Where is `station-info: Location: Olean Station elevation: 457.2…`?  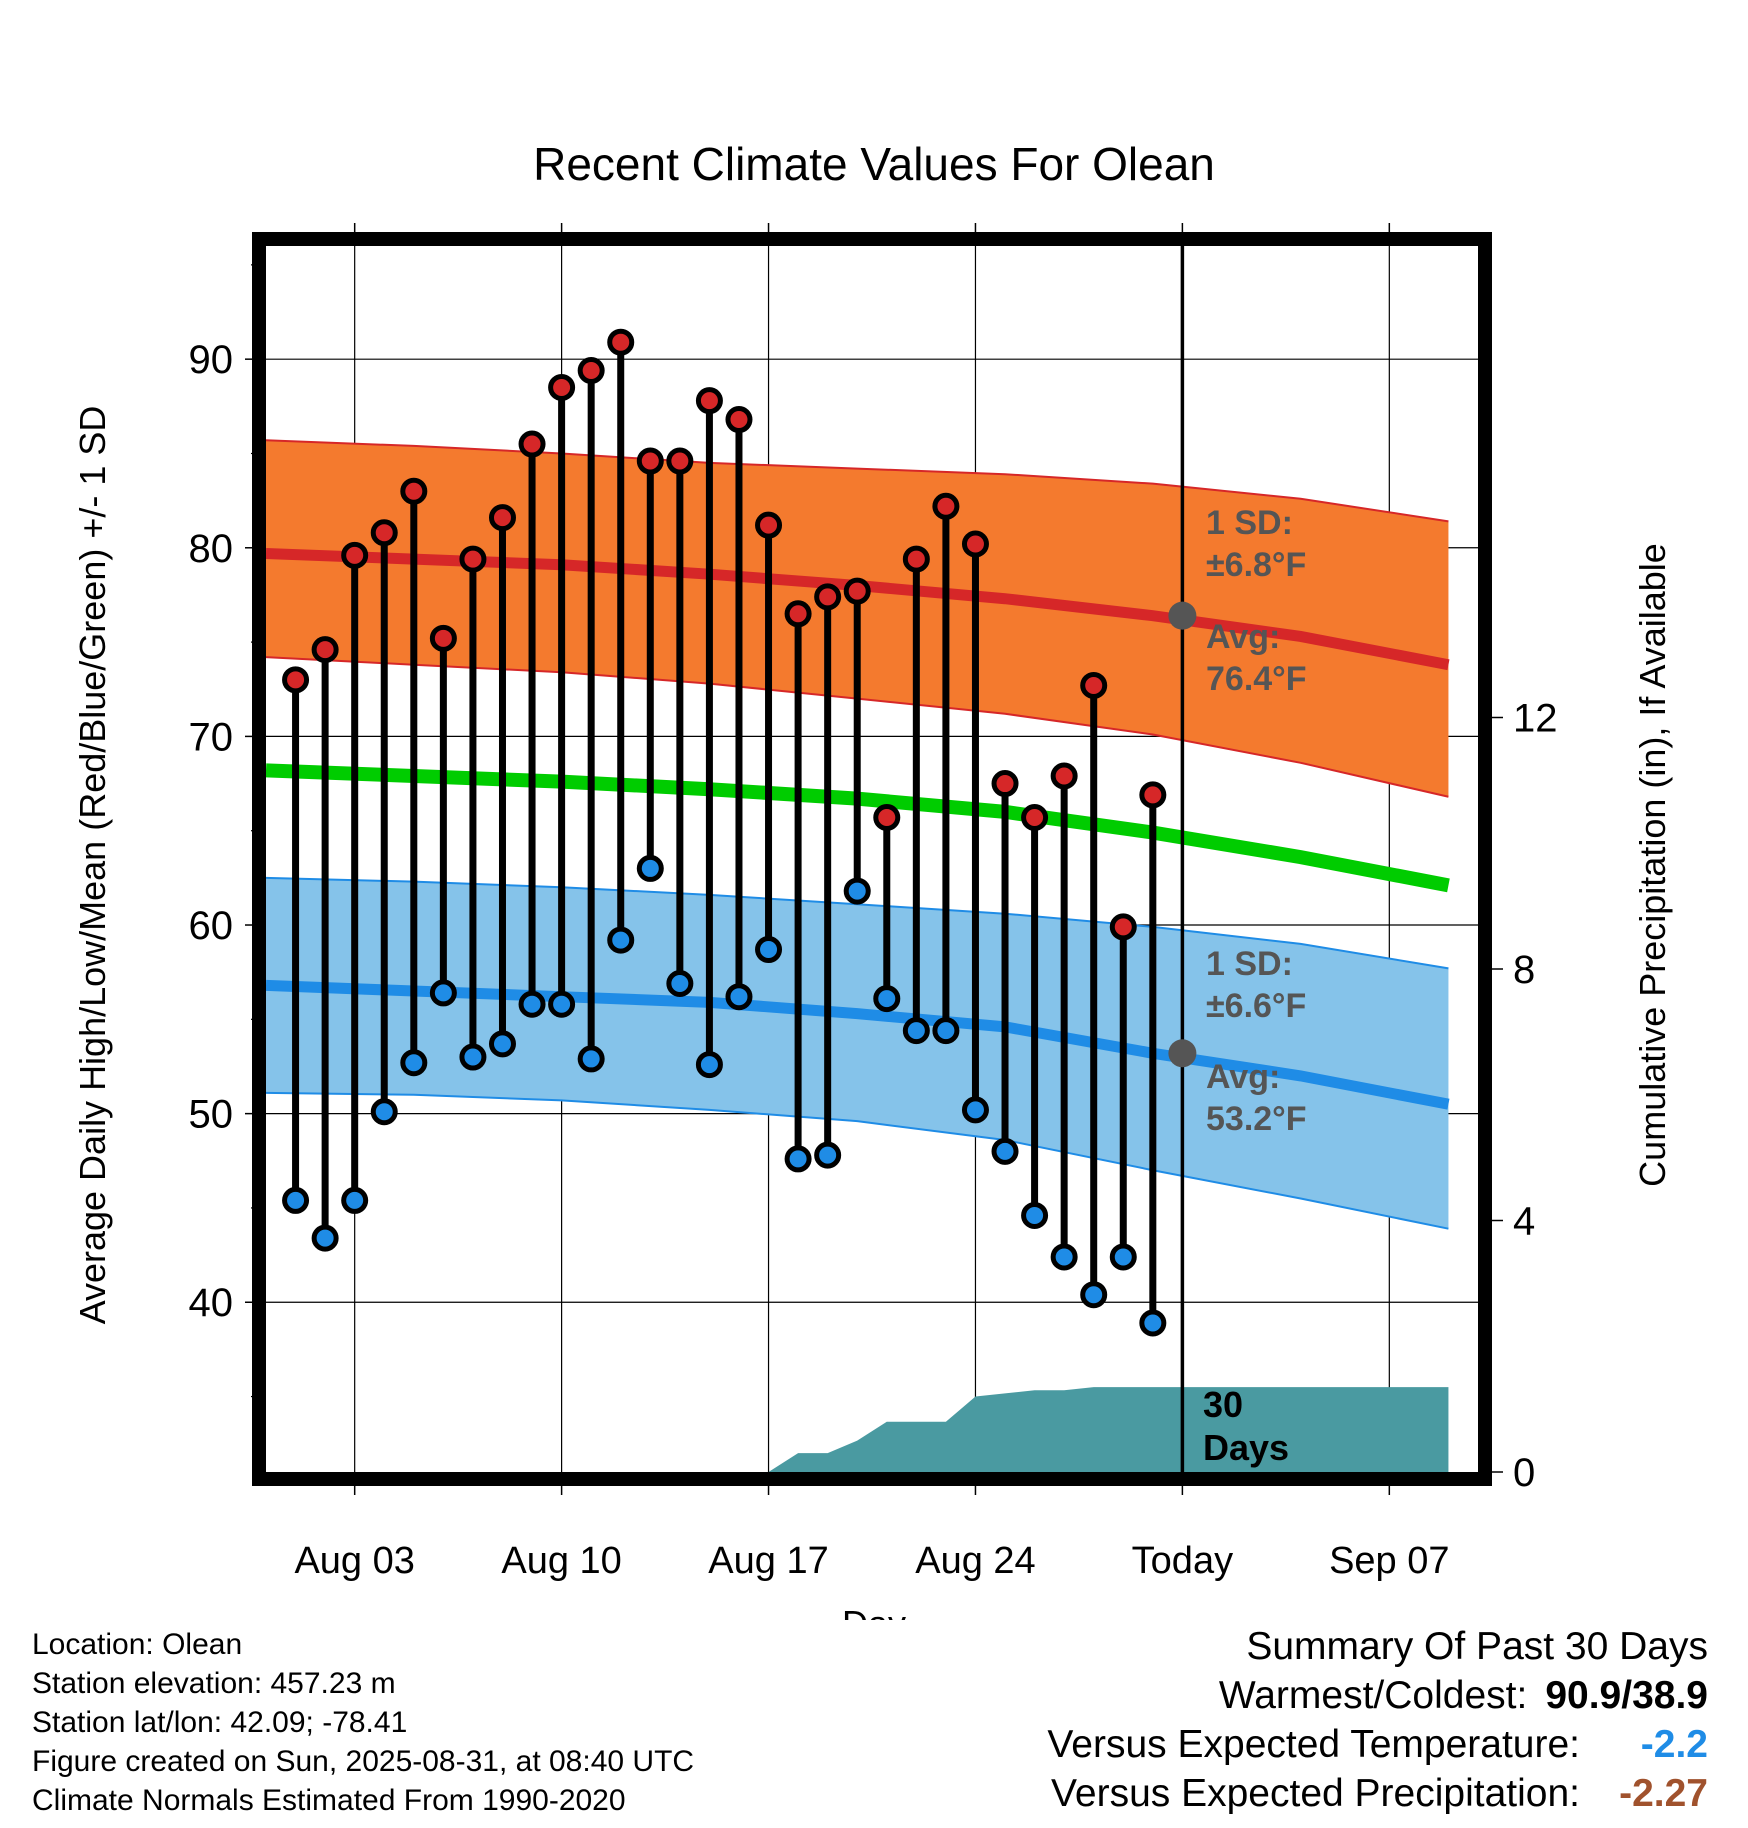 station-info: Location: Olean Station elevation: 457.2… is located at coordinates (363, 1722).